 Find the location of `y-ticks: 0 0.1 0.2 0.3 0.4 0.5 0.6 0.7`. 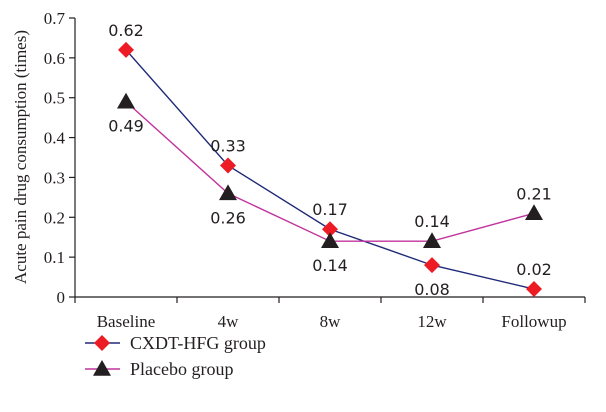

y-ticks: 0 0.1 0.2 0.3 0.4 0.5 0.6 0.7 is located at coordinates (59, 158).